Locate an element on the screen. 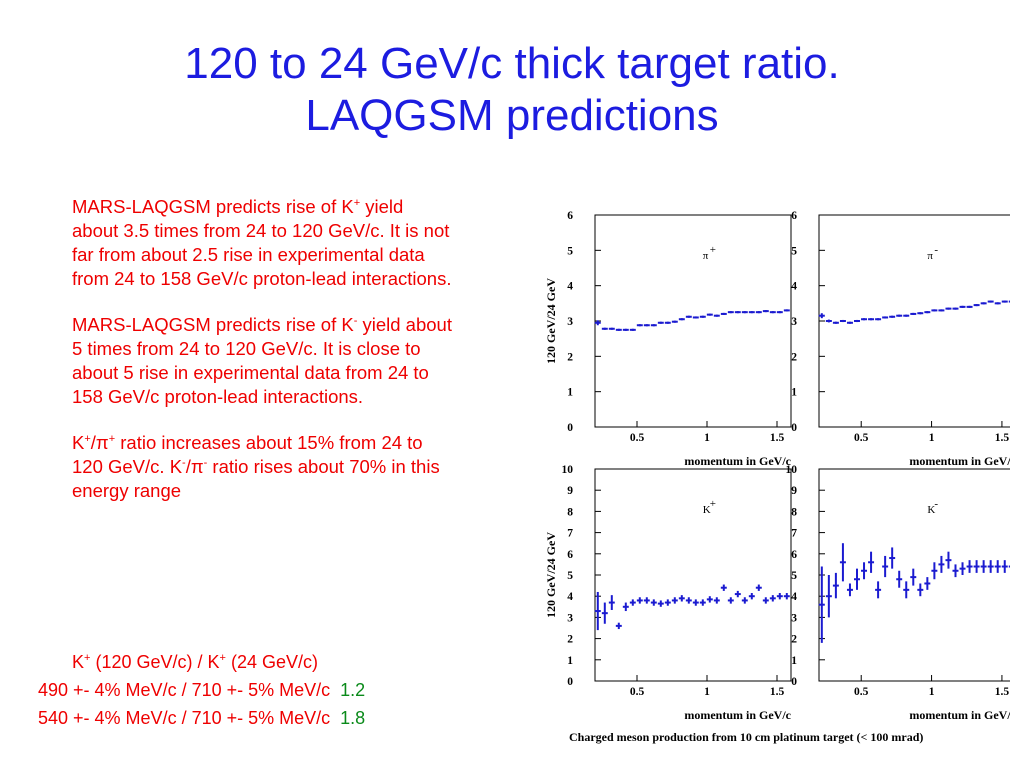 The image size is (1024, 768). bullet-3-k: K is located at coordinates (78, 442).